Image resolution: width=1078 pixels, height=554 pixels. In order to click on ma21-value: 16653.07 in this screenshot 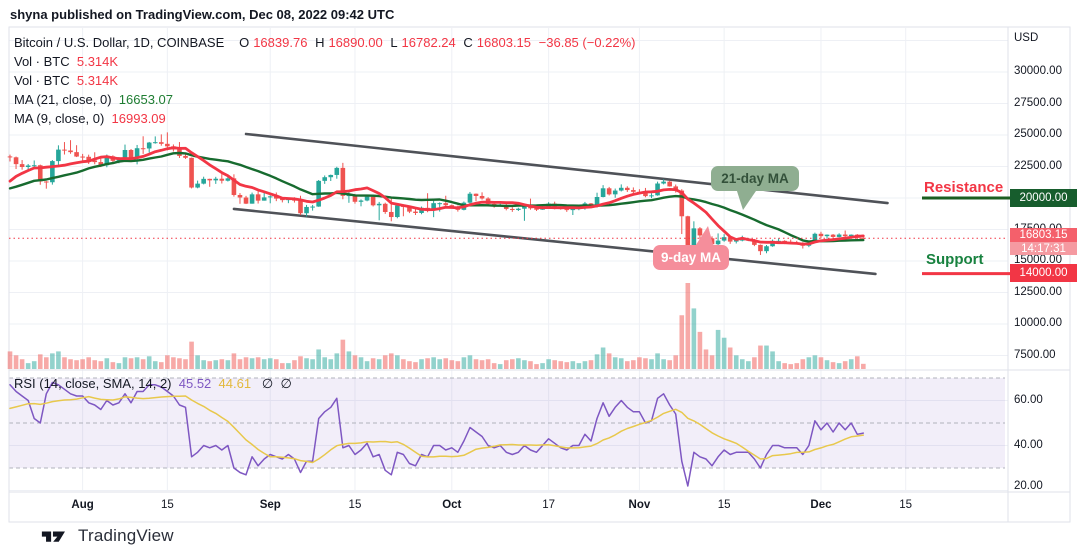, I will do `click(146, 99)`.